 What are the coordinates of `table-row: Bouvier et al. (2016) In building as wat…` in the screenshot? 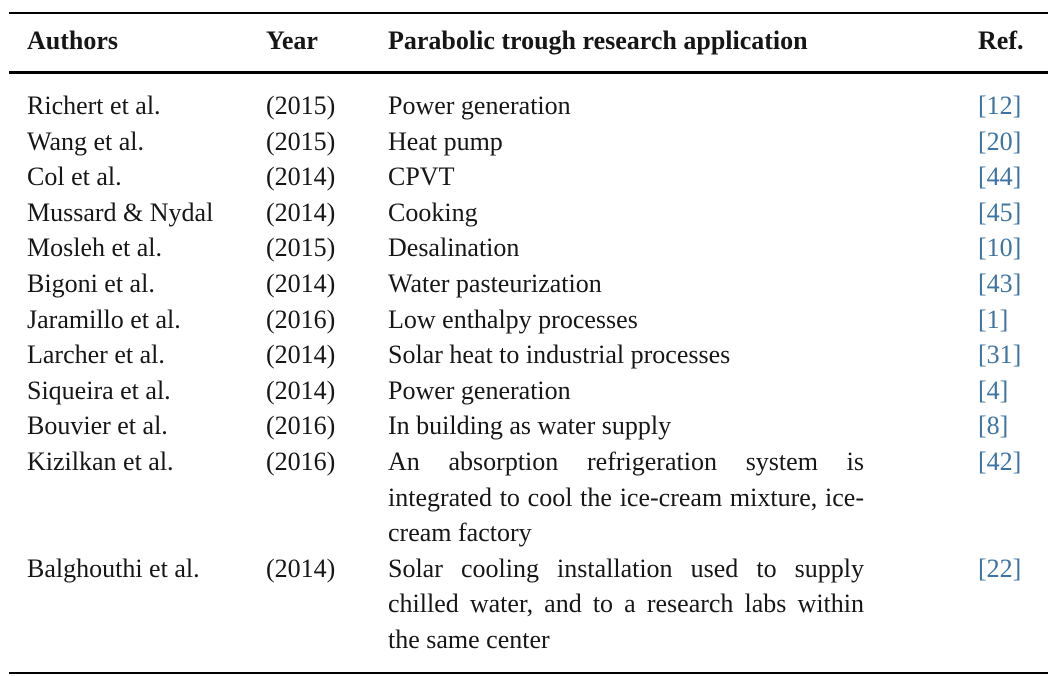 It's located at (528, 426).